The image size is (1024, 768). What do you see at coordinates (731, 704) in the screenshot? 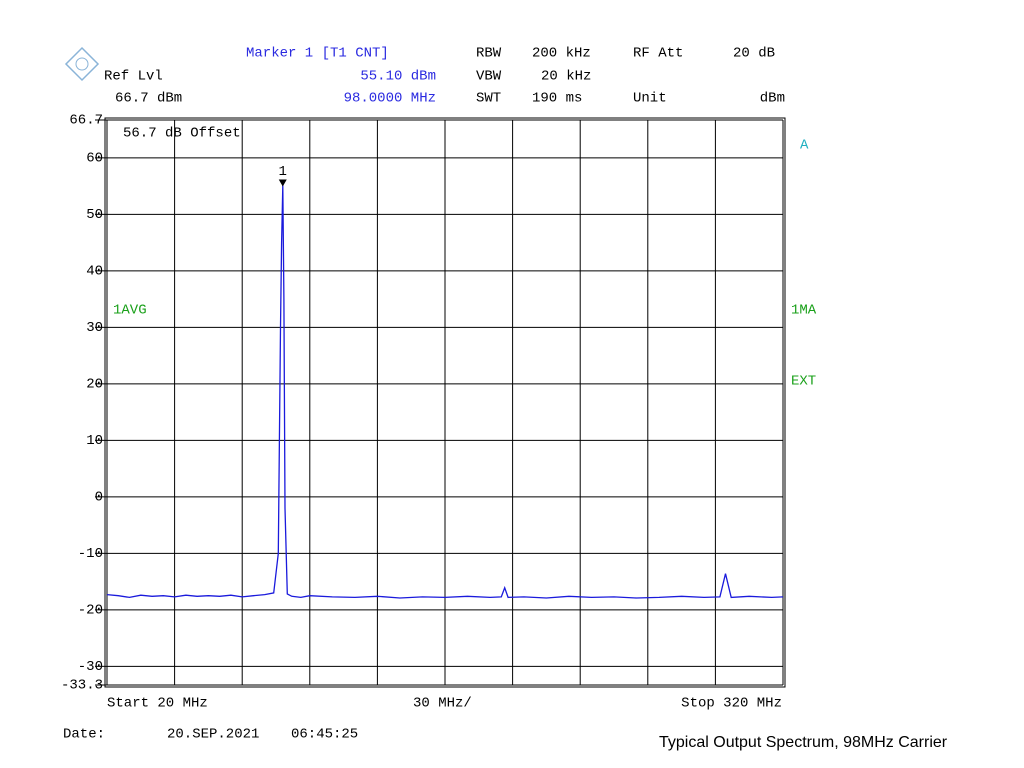
I see `stop-label: Stop 320 MHz` at bounding box center [731, 704].